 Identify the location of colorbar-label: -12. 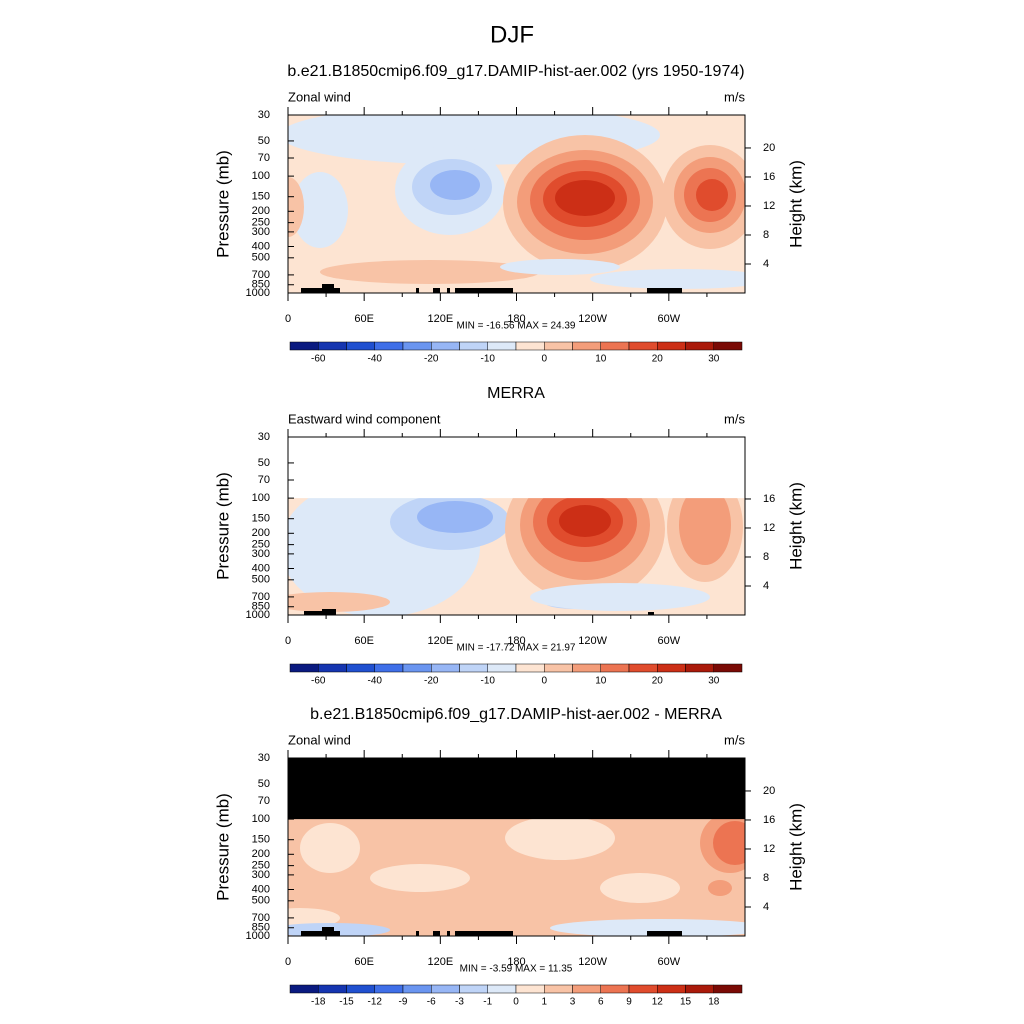
(375, 1002).